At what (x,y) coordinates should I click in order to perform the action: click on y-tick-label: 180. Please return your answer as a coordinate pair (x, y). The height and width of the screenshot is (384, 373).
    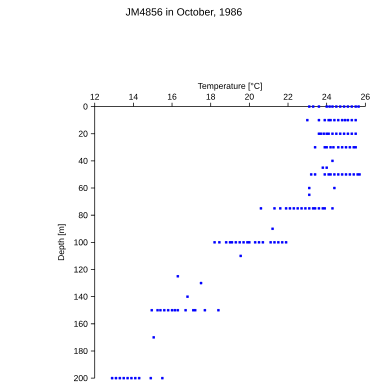
    Looking at the image, I should click on (81, 351).